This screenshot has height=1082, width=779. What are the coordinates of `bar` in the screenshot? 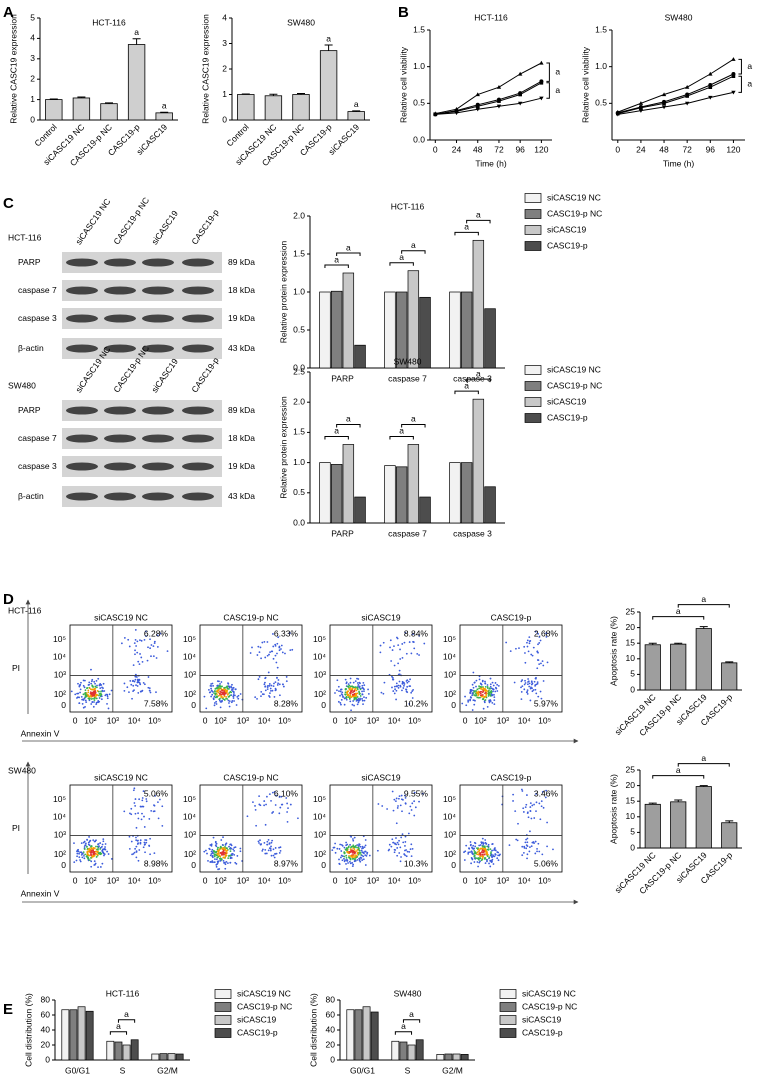 It's located at (118, 1051).